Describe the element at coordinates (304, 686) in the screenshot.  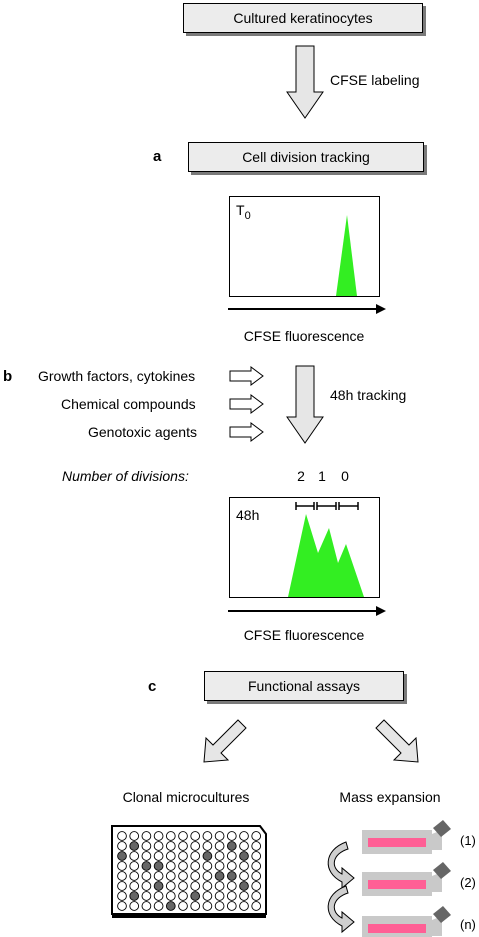
I see `step-box-functional-assays: Functional assays` at that location.